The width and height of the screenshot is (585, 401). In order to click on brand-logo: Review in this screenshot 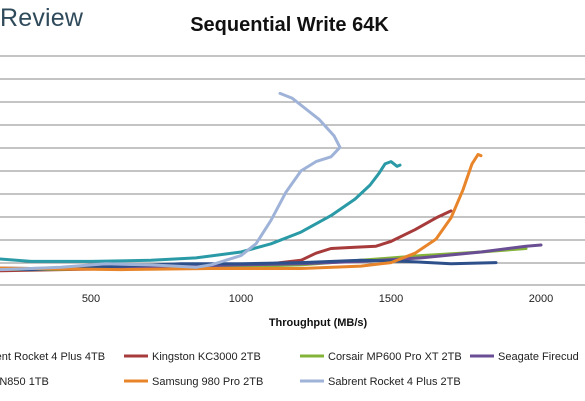, I will do `click(42, 18)`.